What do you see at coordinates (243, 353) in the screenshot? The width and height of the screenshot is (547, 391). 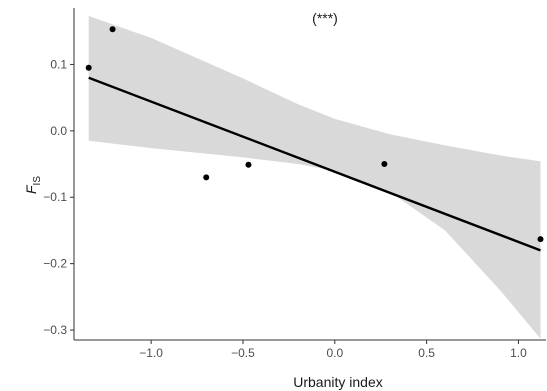 I see `x-tick-label: −0.5` at bounding box center [243, 353].